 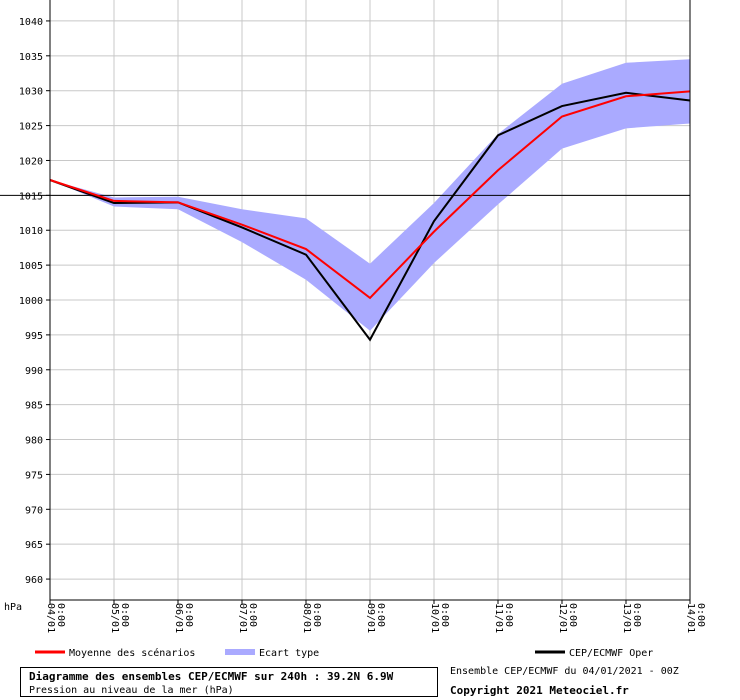 What do you see at coordinates (242, 618) in the screenshot?
I see `x-tick-label-date: 07/01` at bounding box center [242, 618].